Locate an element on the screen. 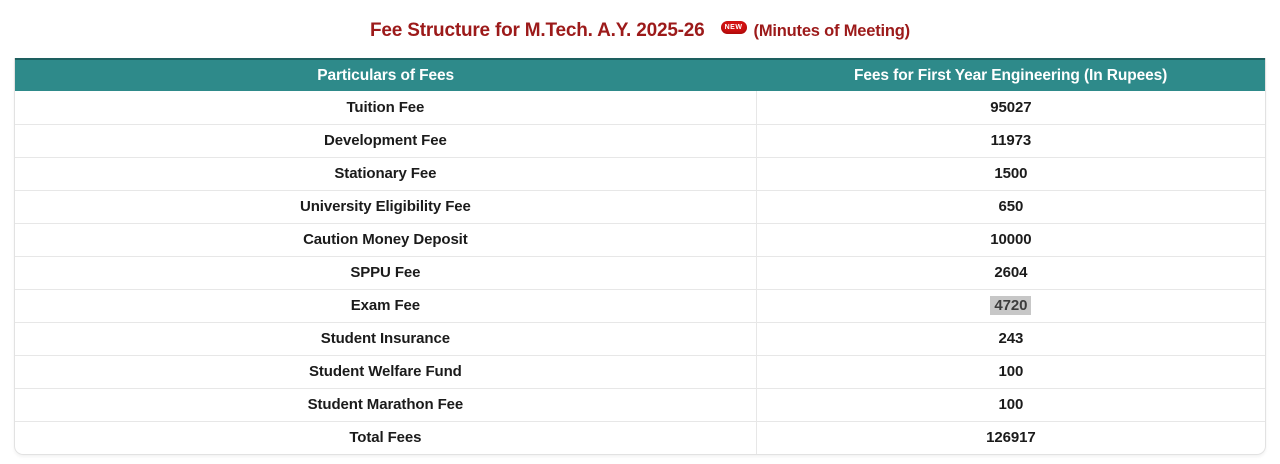  fee-amount-cell: 126917 is located at coordinates (1010, 437).